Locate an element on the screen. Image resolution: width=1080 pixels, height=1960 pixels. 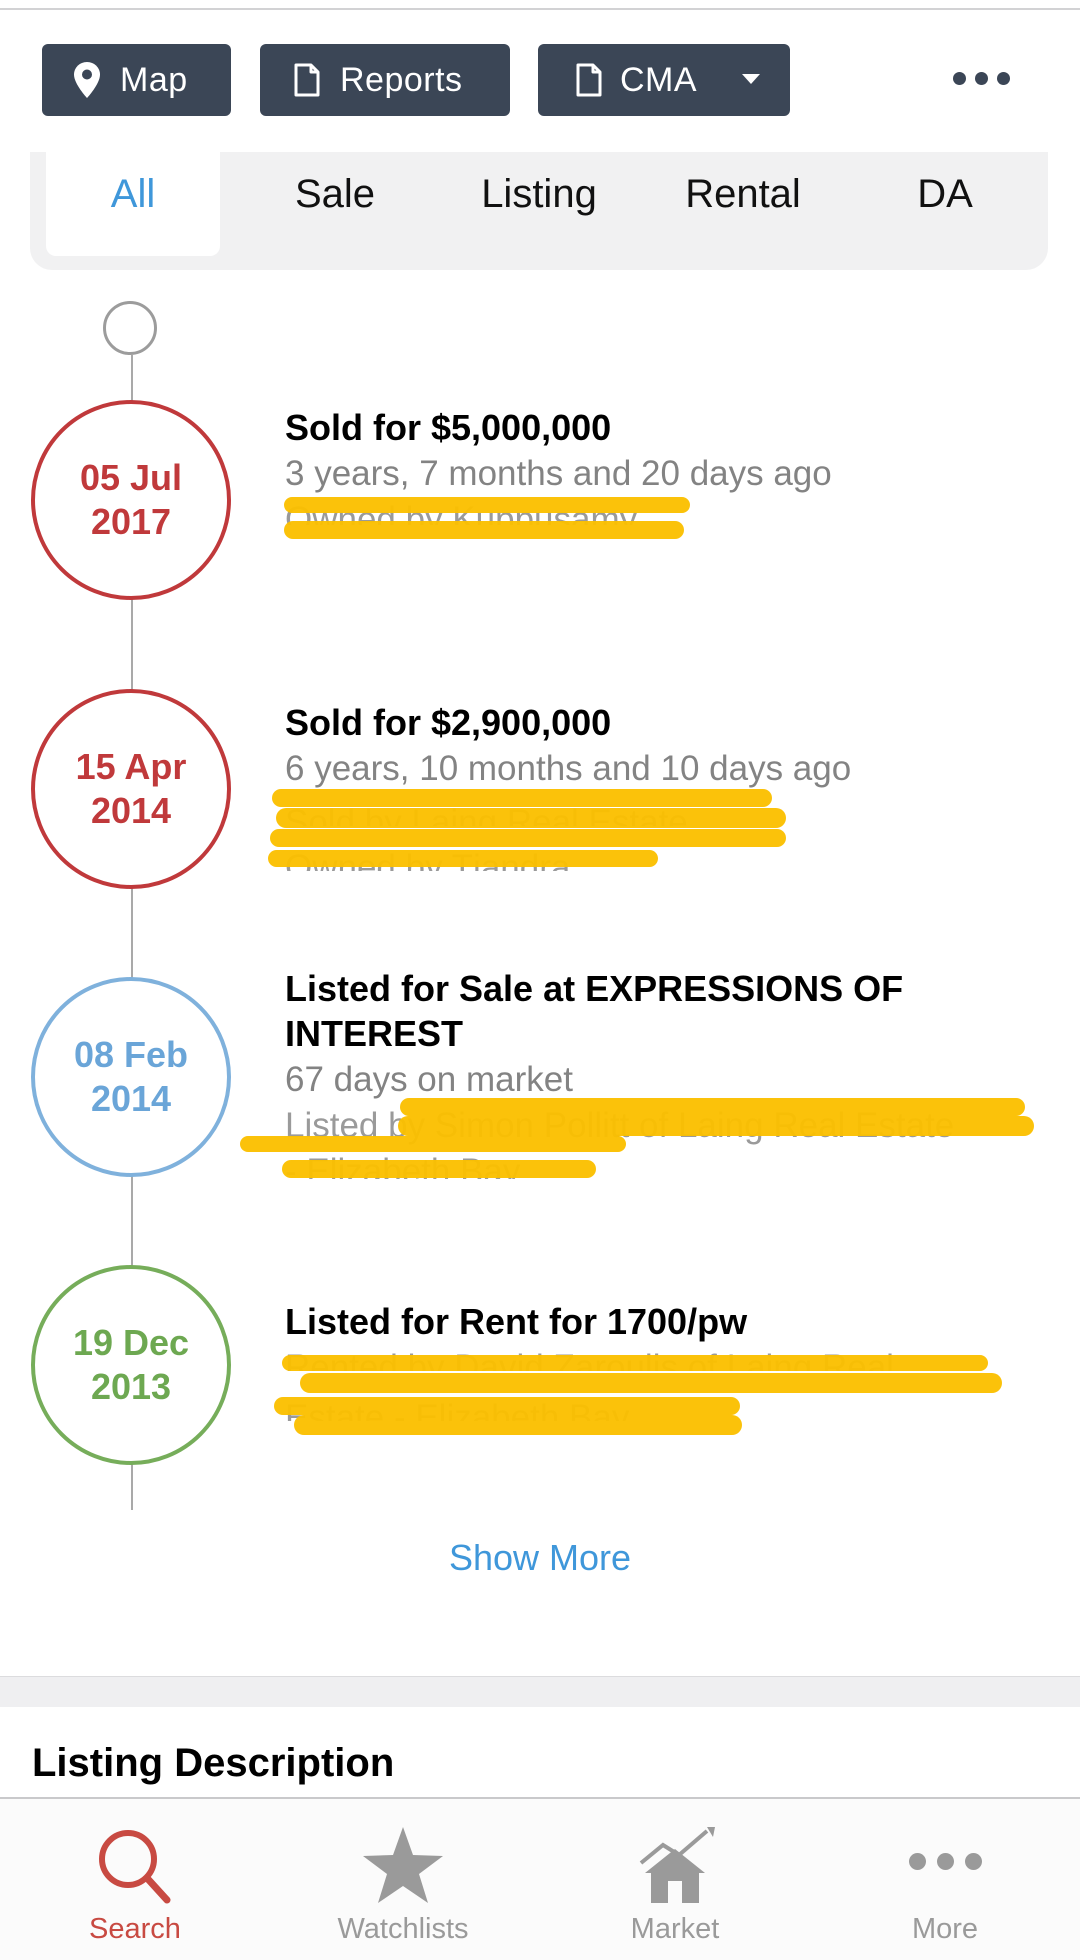
chevron-down-icon is located at coordinates (751, 79).